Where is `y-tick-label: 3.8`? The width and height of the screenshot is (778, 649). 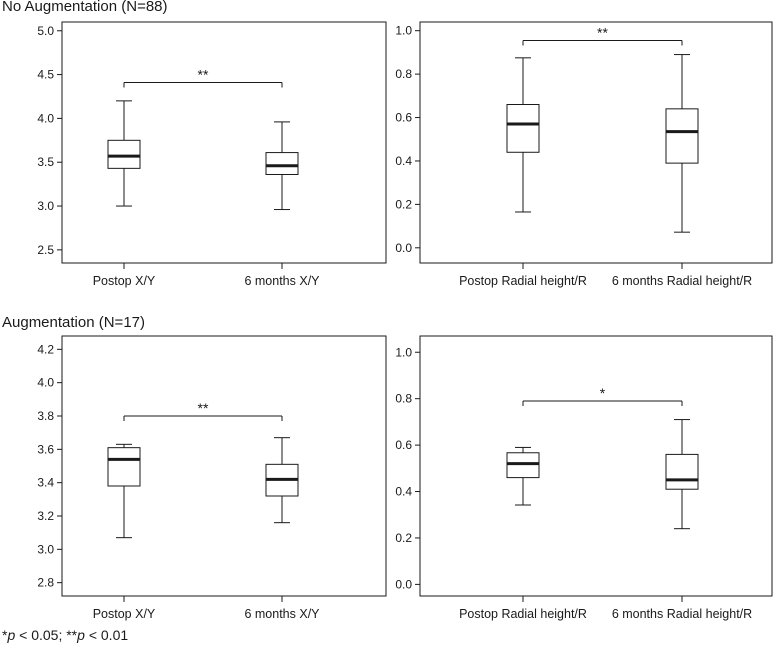 y-tick-label: 3.8 is located at coordinates (45, 416).